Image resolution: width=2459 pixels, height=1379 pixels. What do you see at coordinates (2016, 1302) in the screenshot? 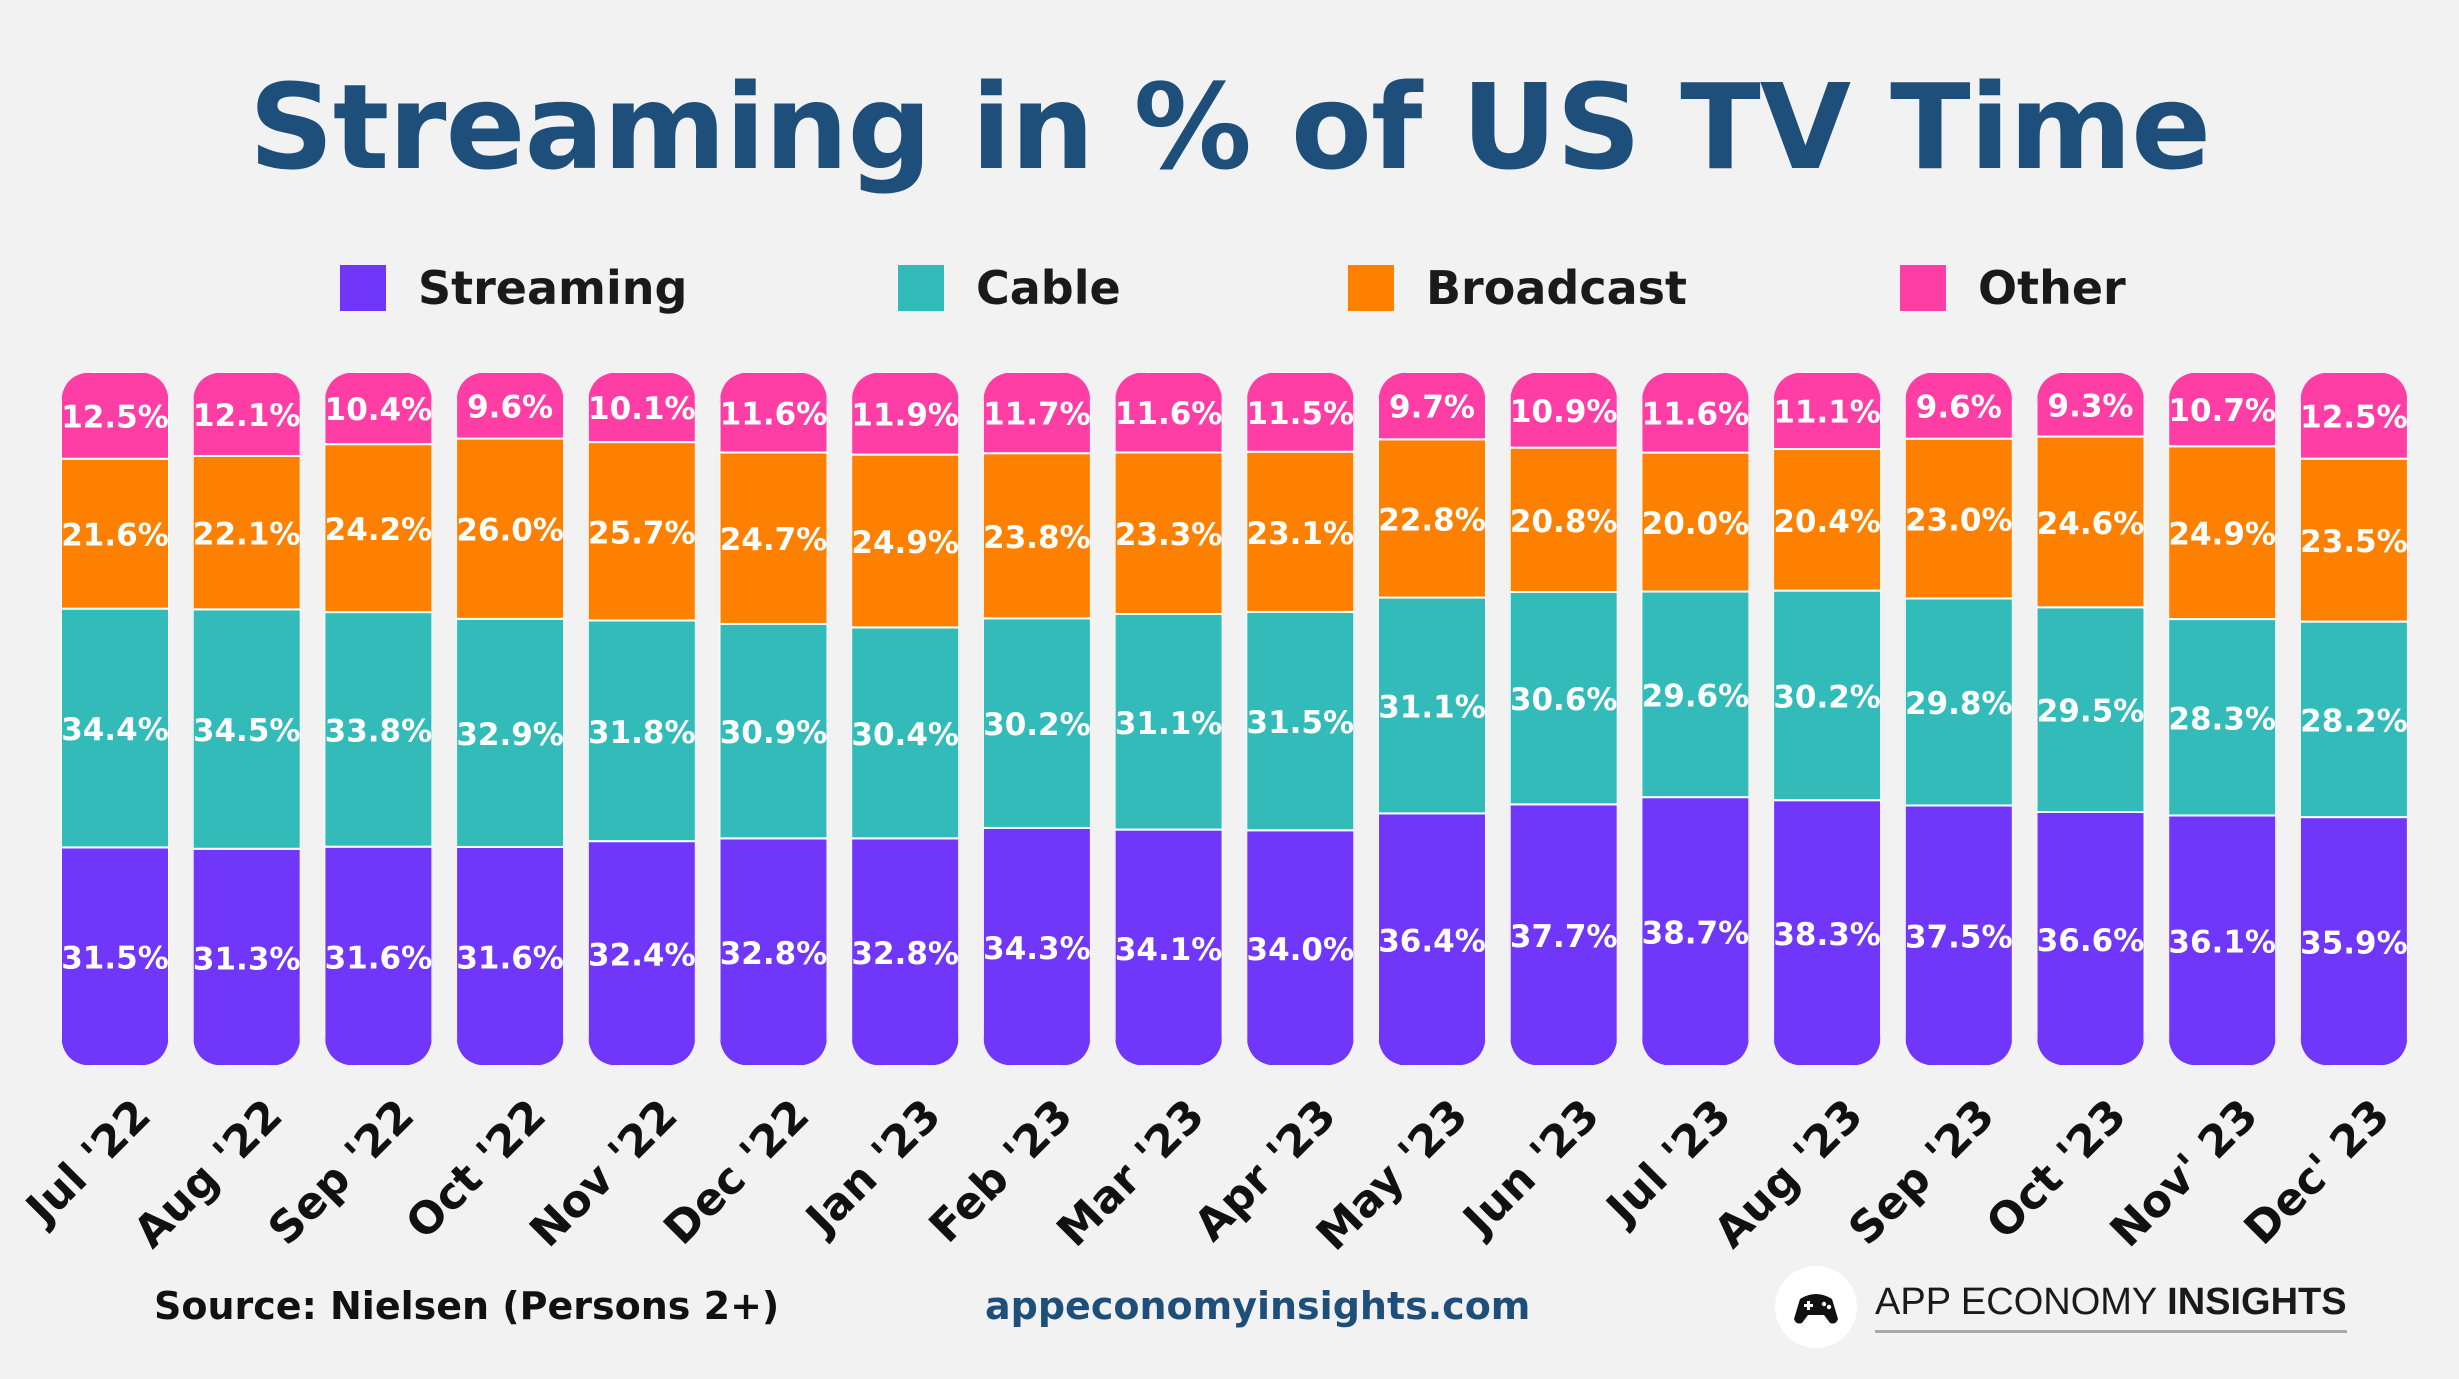
I see `brand-name-regular: APP ECONOMY` at bounding box center [2016, 1302].